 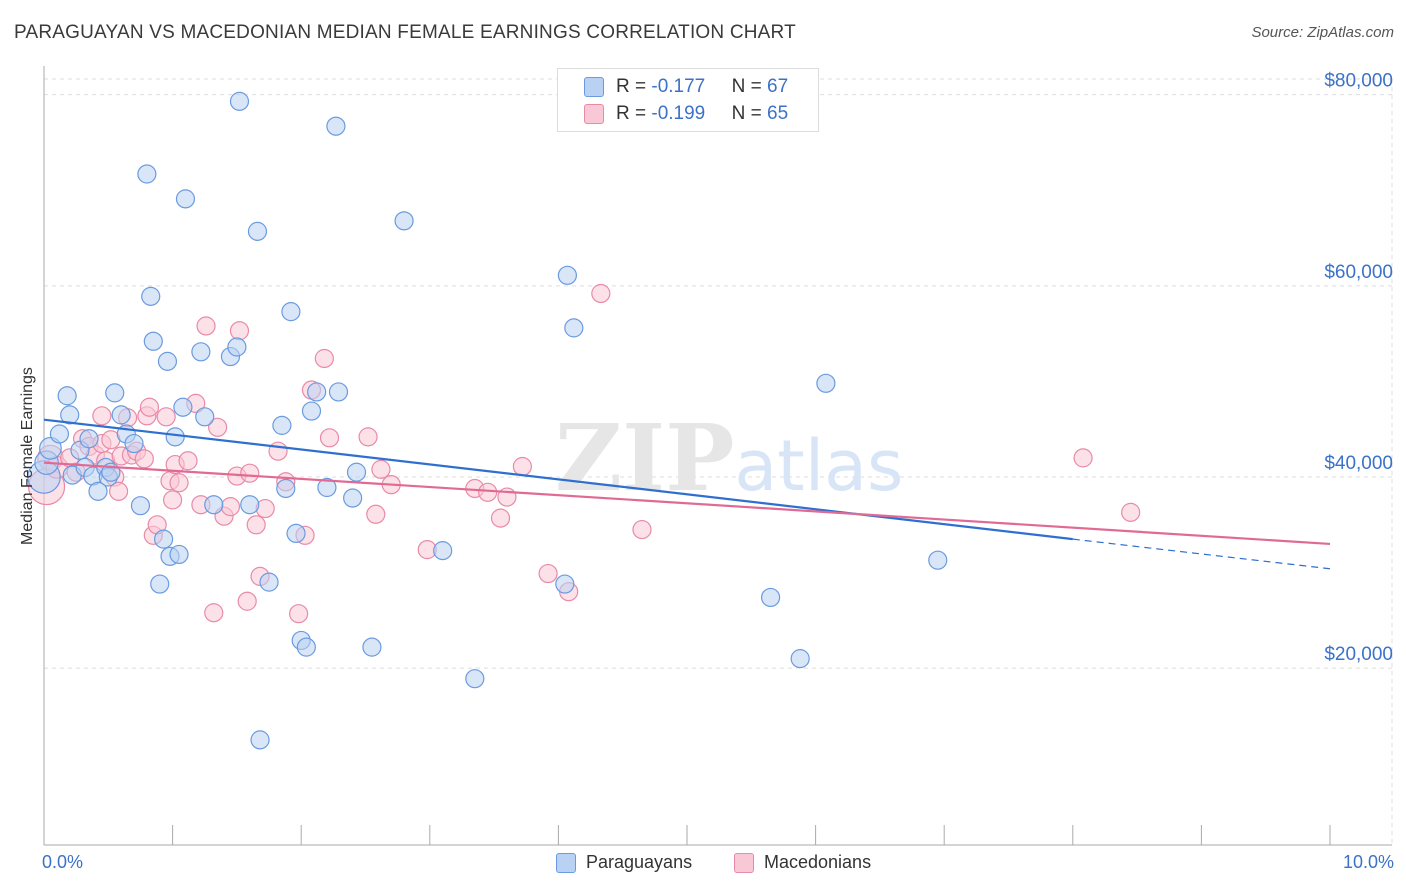 I want to click on bottom-legend-swatch-paraguayans, so click(x=566, y=863).